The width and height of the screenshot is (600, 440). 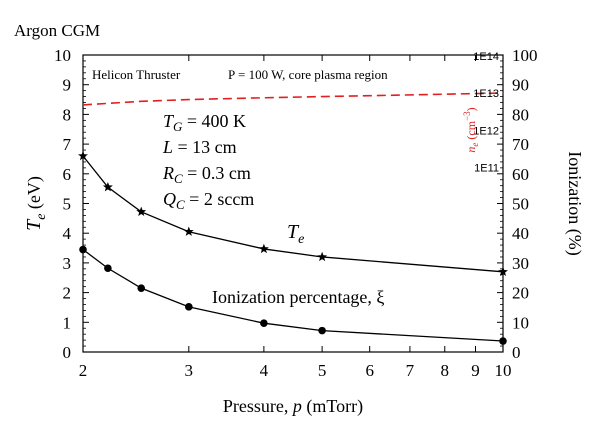 What do you see at coordinates (67, 233) in the screenshot?
I see `left-y-tick-label: 4` at bounding box center [67, 233].